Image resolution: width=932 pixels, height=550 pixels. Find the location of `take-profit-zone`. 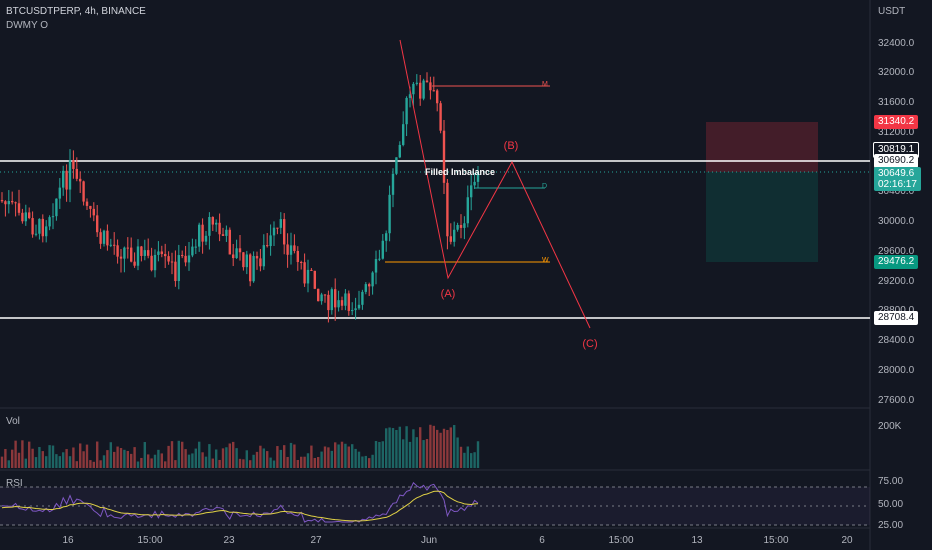

take-profit-zone is located at coordinates (762, 217).